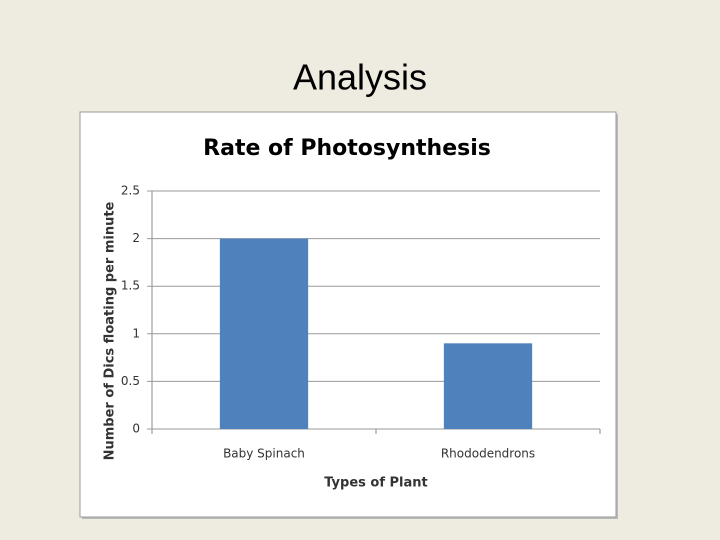 This screenshot has width=720, height=540. What do you see at coordinates (376, 483) in the screenshot?
I see `x-axis-label: Types of Plant` at bounding box center [376, 483].